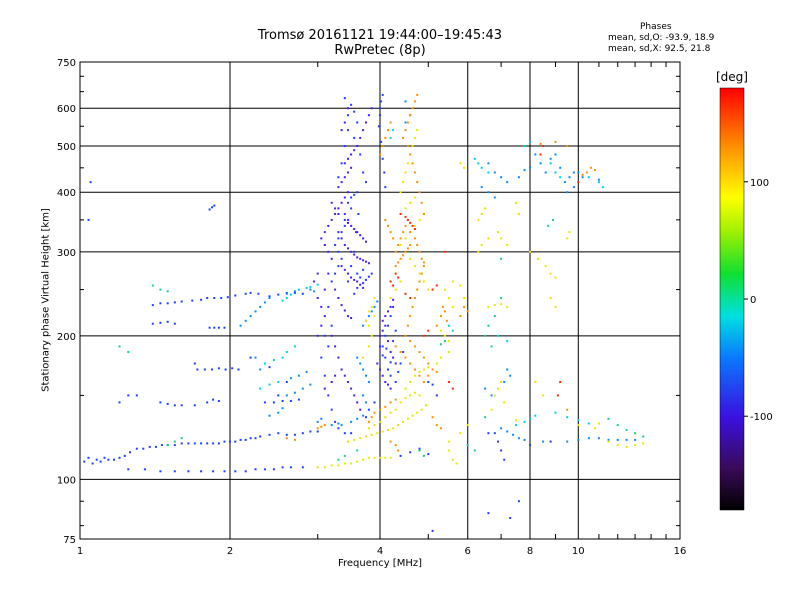  What do you see at coordinates (659, 49) in the screenshot?
I see `phase-stats-x: mean, sd,X: 92.5, 21.8` at bounding box center [659, 49].